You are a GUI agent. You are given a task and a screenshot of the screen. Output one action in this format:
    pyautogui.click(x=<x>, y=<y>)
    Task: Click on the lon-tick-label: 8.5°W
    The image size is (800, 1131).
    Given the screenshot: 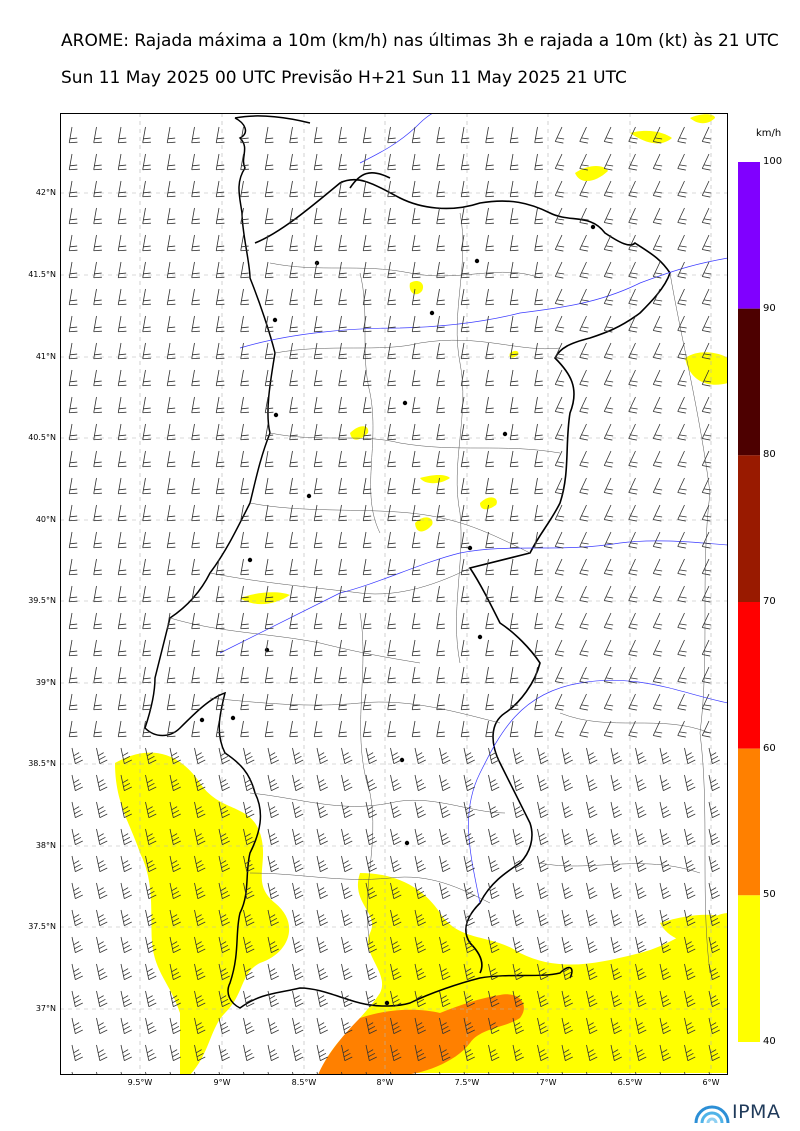 What is the action you would take?
    pyautogui.click(x=304, y=1082)
    